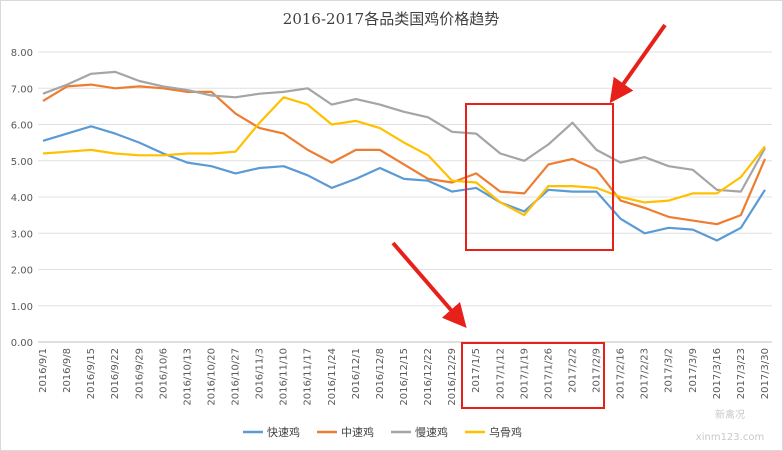 The image size is (783, 451). Describe the element at coordinates (548, 373) in the screenshot. I see `x-tick-label: 2017/1/26` at that location.